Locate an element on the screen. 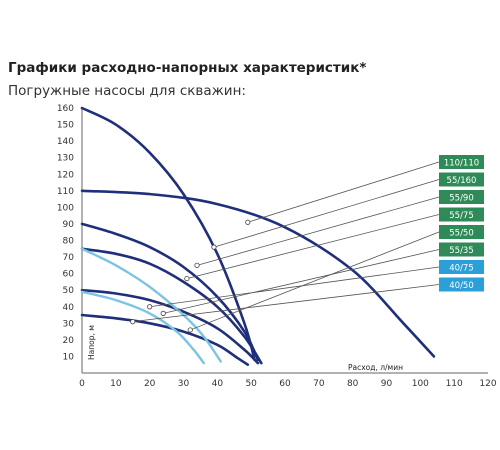 The width and height of the screenshot is (500, 450). series-label: 55/160 is located at coordinates (462, 181).